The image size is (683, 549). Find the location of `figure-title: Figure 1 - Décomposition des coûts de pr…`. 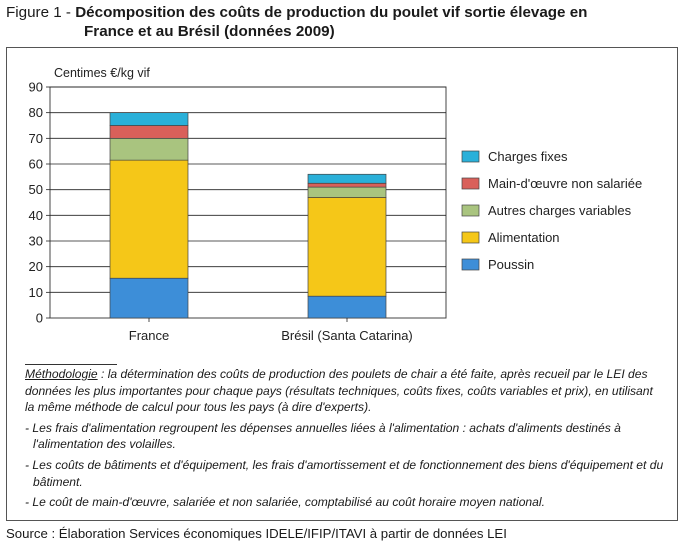

figure-title: Figure 1 - Décomposition des coûts de pr… is located at coordinates (342, 22).